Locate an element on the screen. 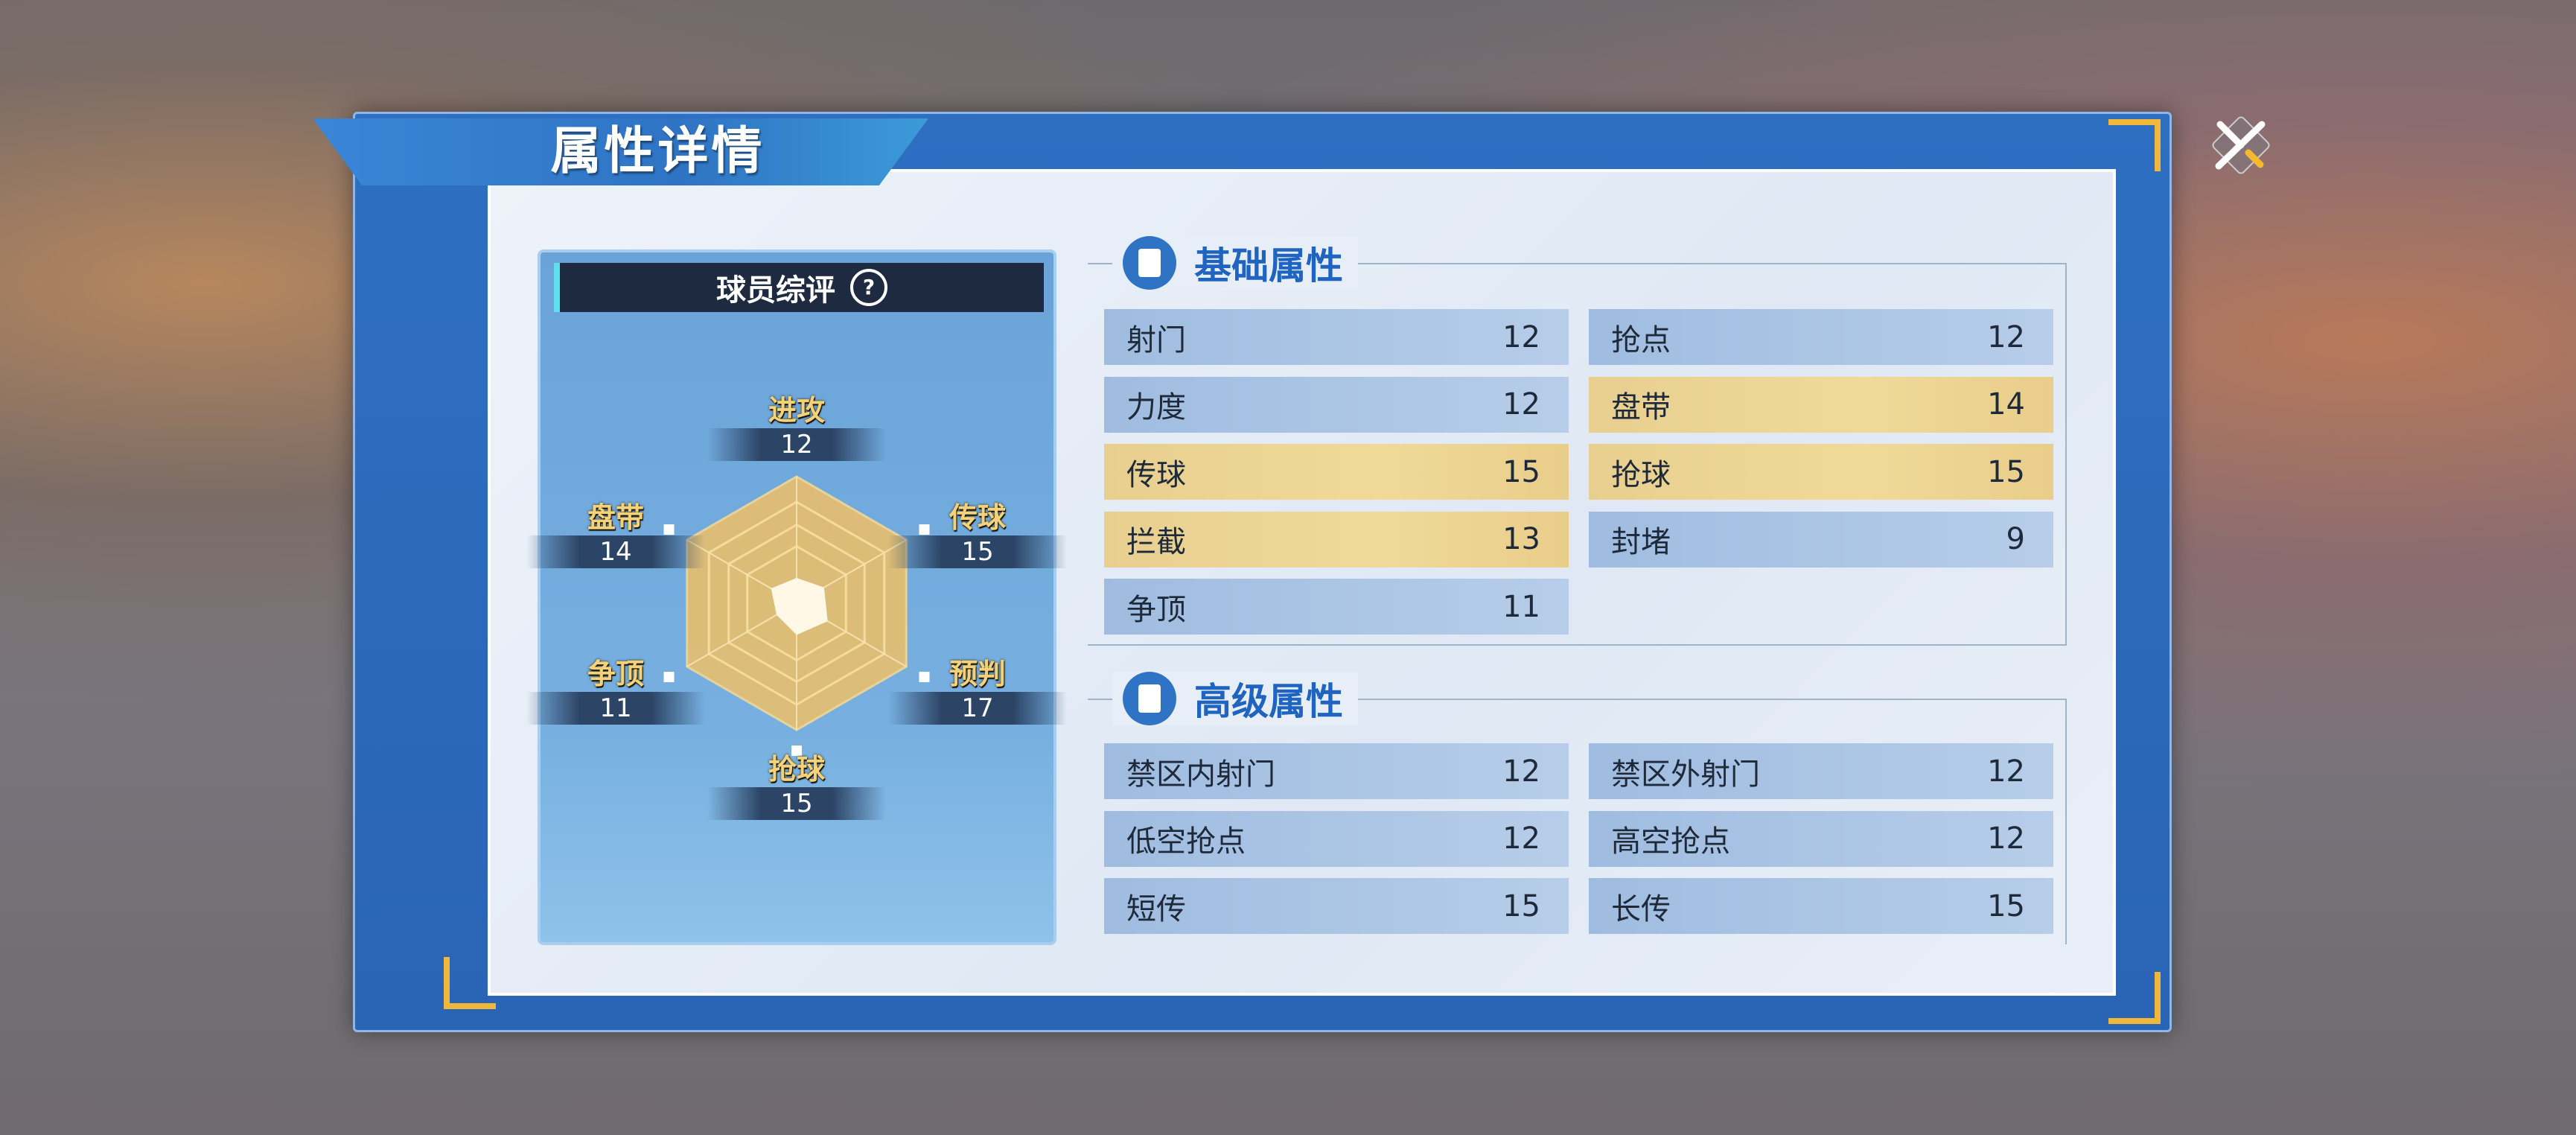 The height and width of the screenshot is (1135, 2576). attribute-row: 争顶 11 is located at coordinates (1336, 607).